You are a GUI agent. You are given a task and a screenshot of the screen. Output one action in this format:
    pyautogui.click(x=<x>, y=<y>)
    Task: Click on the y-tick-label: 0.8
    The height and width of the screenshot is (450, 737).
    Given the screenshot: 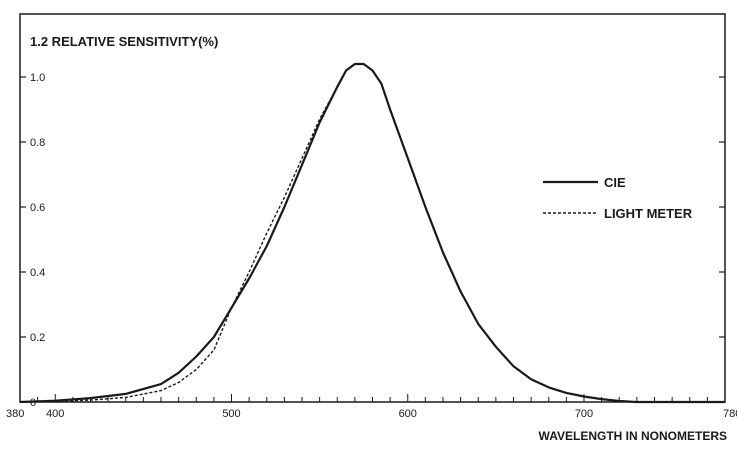 What is the action you would take?
    pyautogui.click(x=37, y=143)
    